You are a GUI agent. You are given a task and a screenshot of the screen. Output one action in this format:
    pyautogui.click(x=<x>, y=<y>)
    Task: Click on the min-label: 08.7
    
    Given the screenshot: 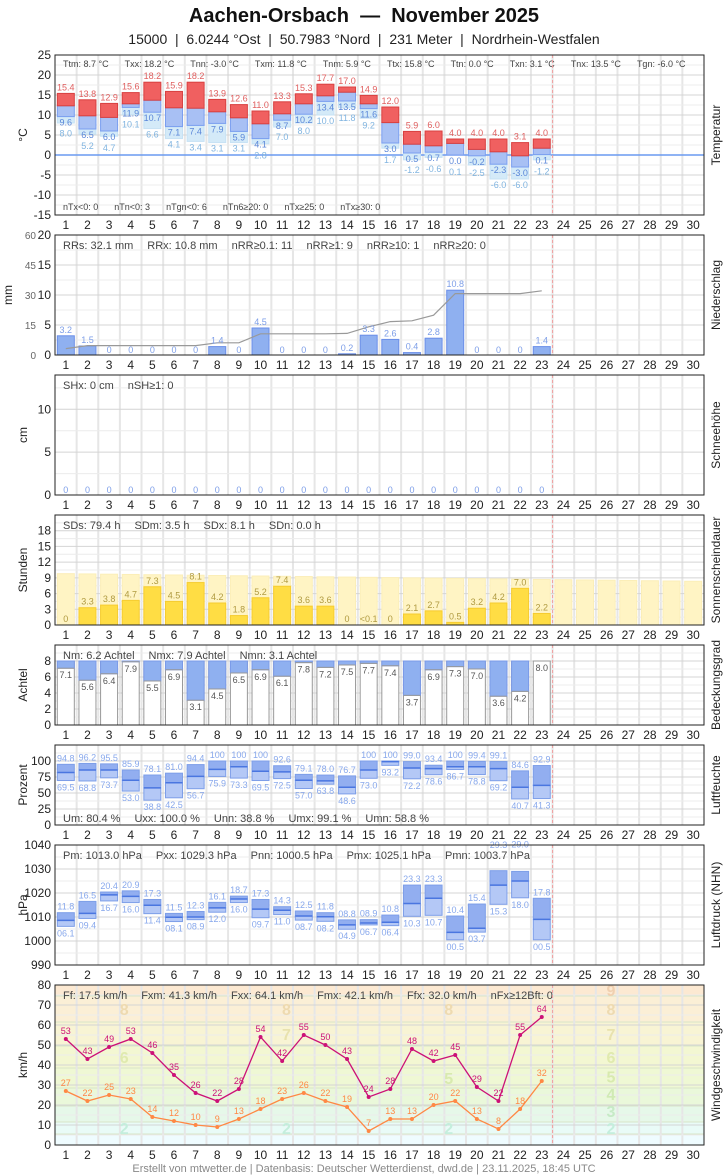 What is the action you would take?
    pyautogui.click(x=304, y=927)
    